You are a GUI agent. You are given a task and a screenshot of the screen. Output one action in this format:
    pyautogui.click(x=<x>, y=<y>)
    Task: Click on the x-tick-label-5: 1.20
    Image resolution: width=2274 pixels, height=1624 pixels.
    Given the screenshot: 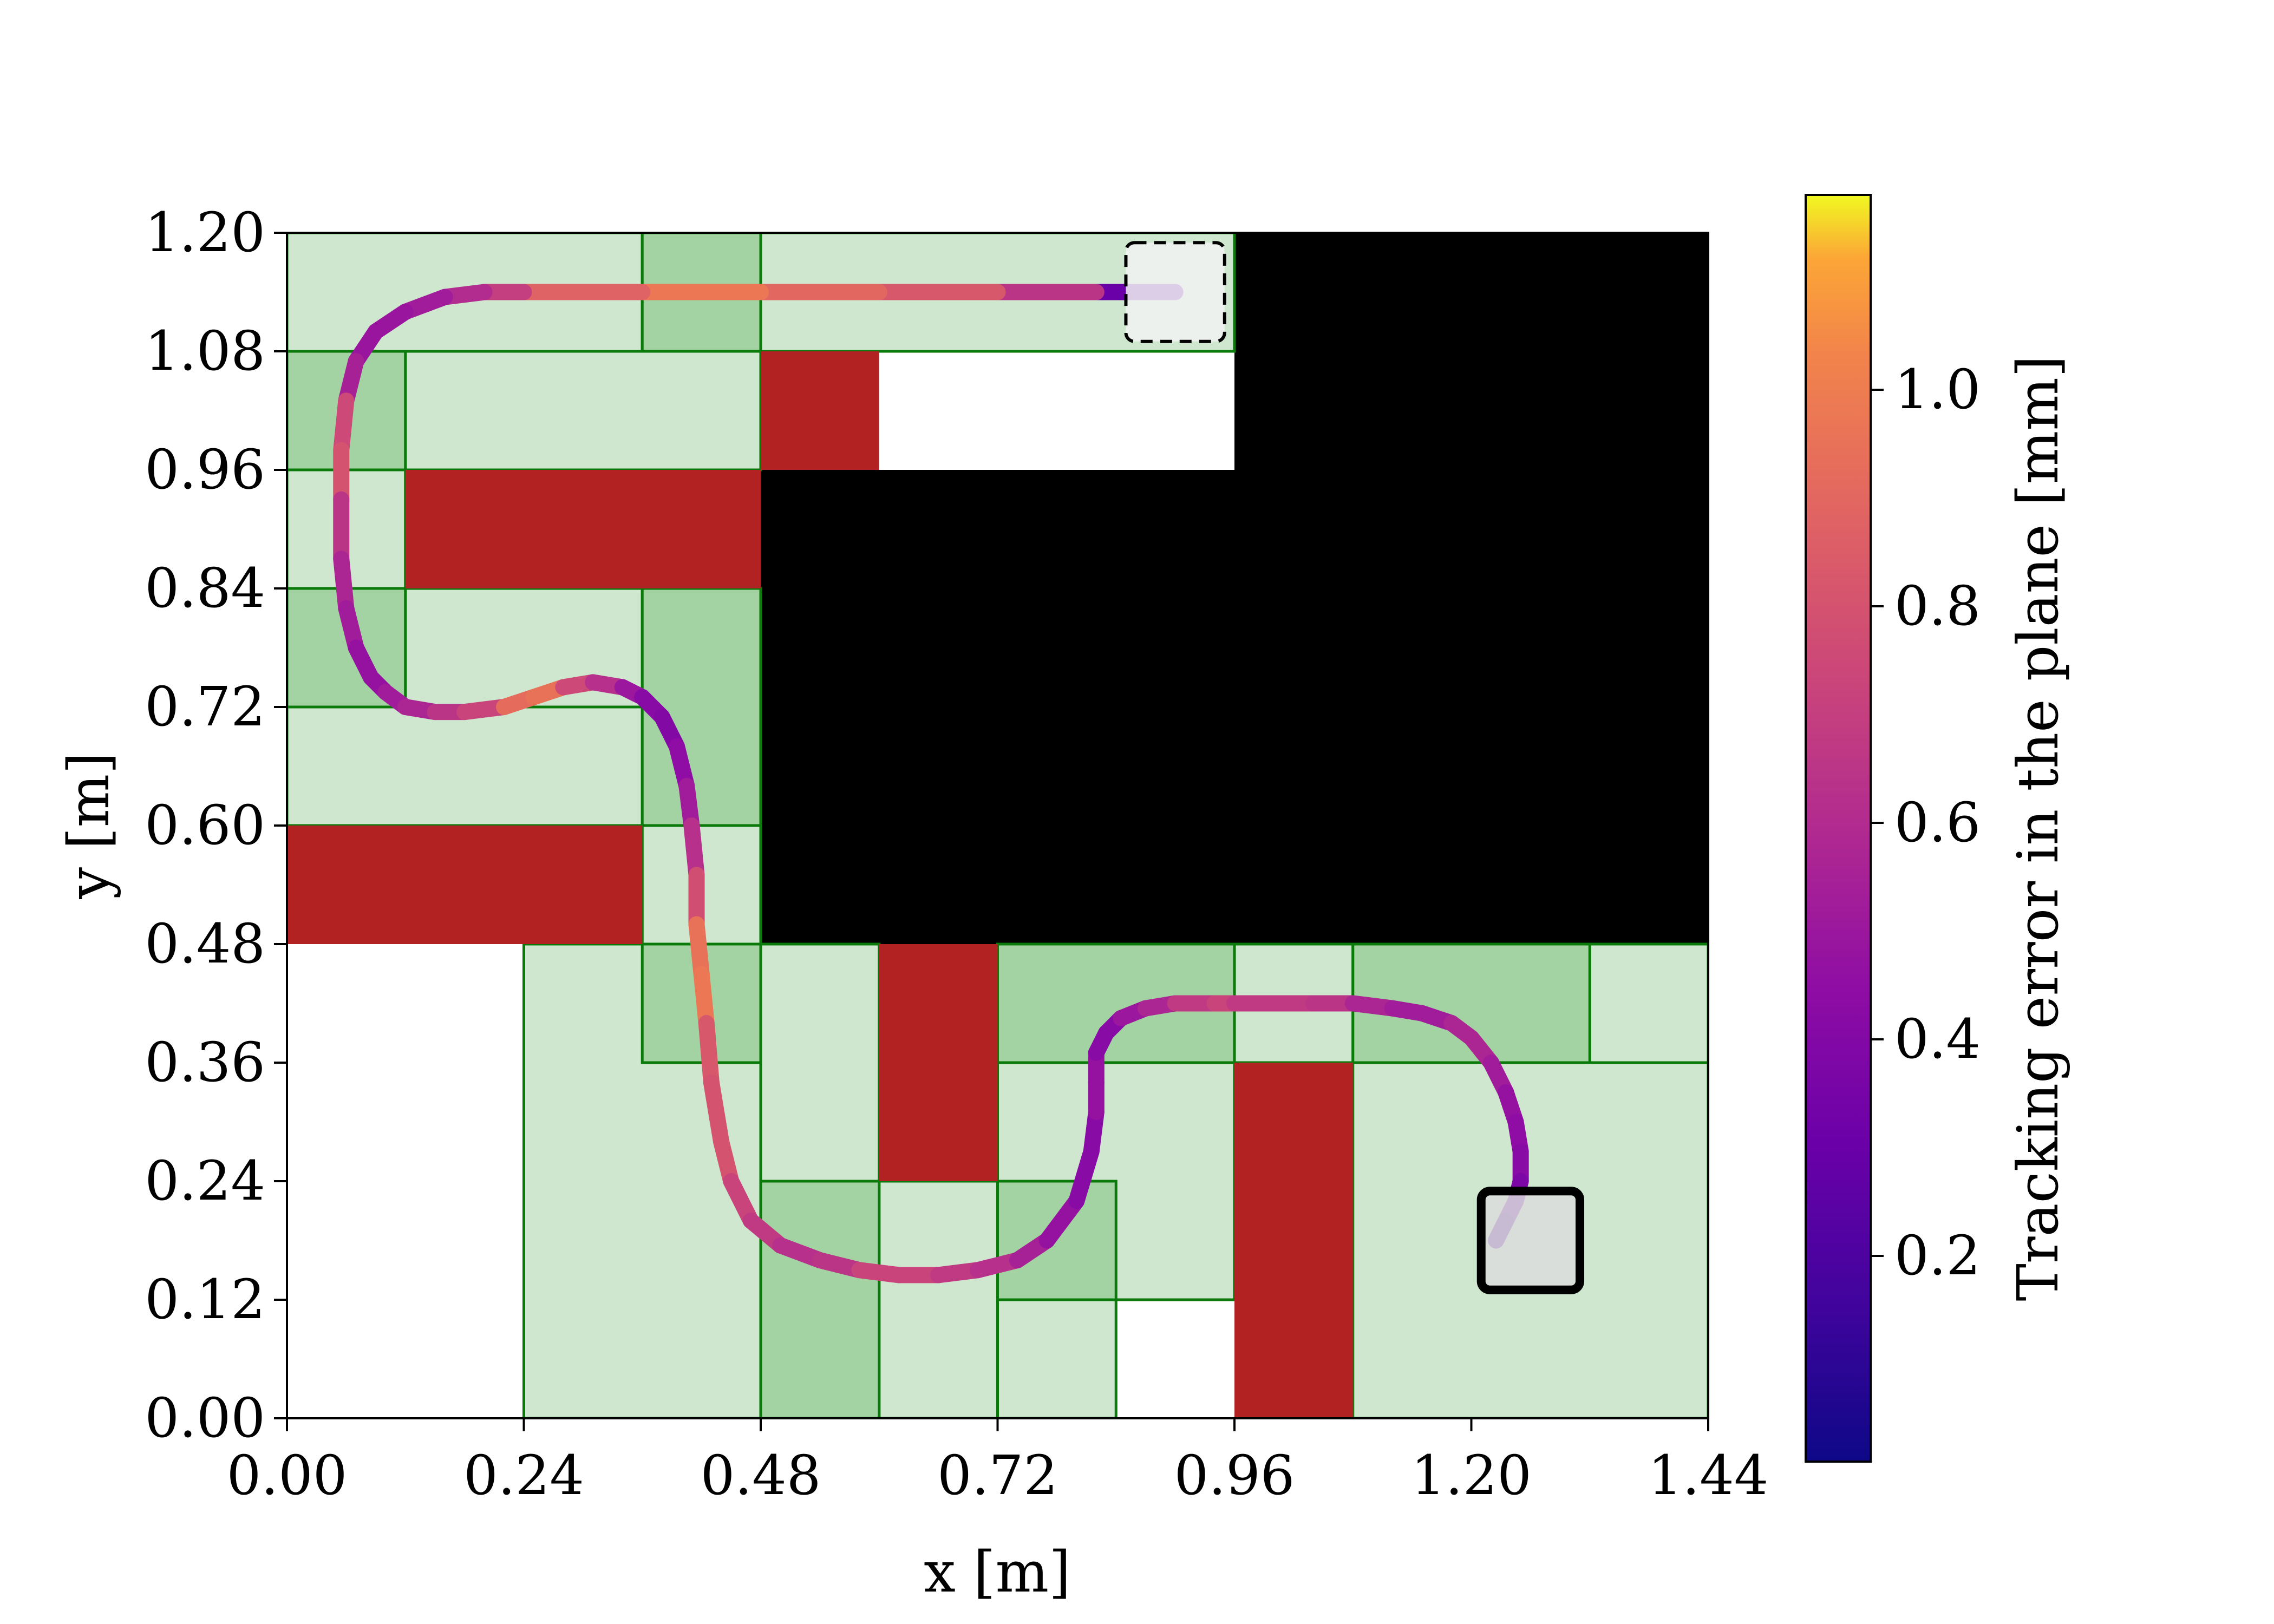 What is the action you would take?
    pyautogui.click(x=1472, y=1475)
    